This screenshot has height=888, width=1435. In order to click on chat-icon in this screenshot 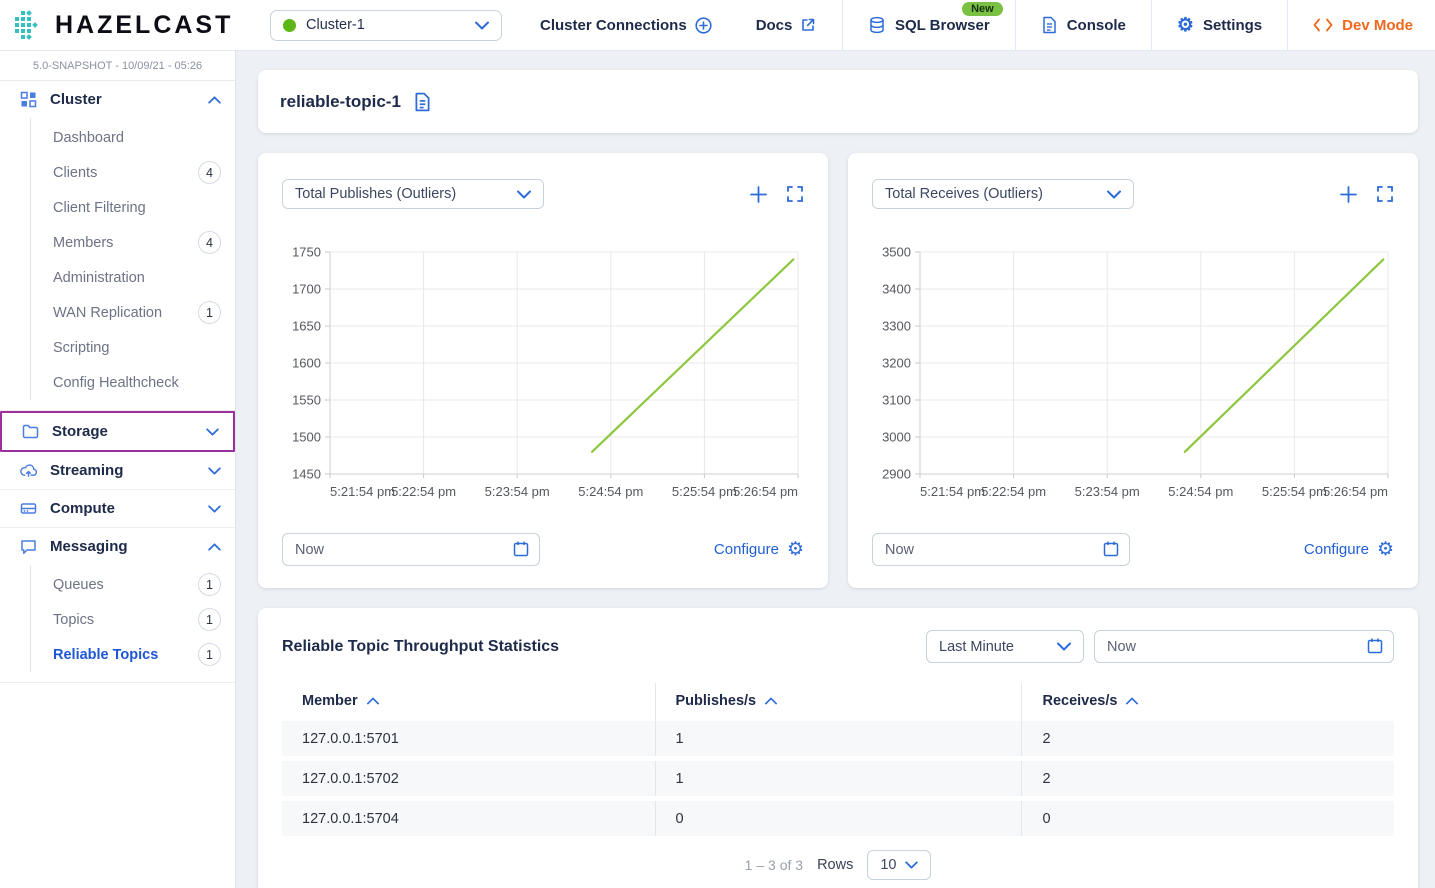, I will do `click(28, 547)`.